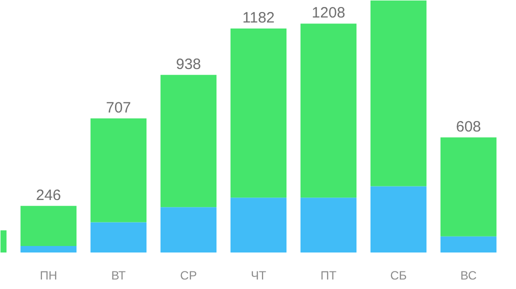  Describe the element at coordinates (468, 275) in the screenshot. I see `x-tick-label: ВС` at that location.